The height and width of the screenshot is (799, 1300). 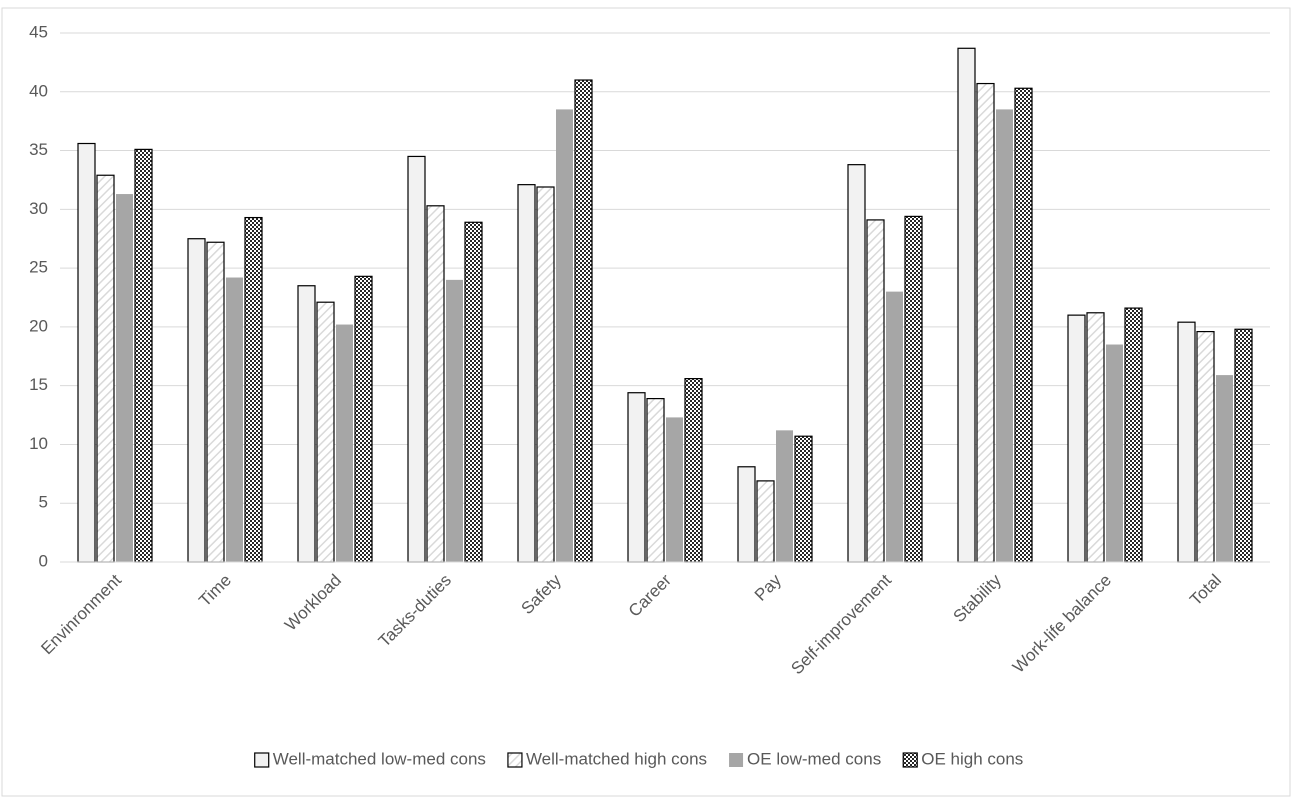 What do you see at coordinates (650, 595) in the screenshot?
I see `x-tick-label: Career` at bounding box center [650, 595].